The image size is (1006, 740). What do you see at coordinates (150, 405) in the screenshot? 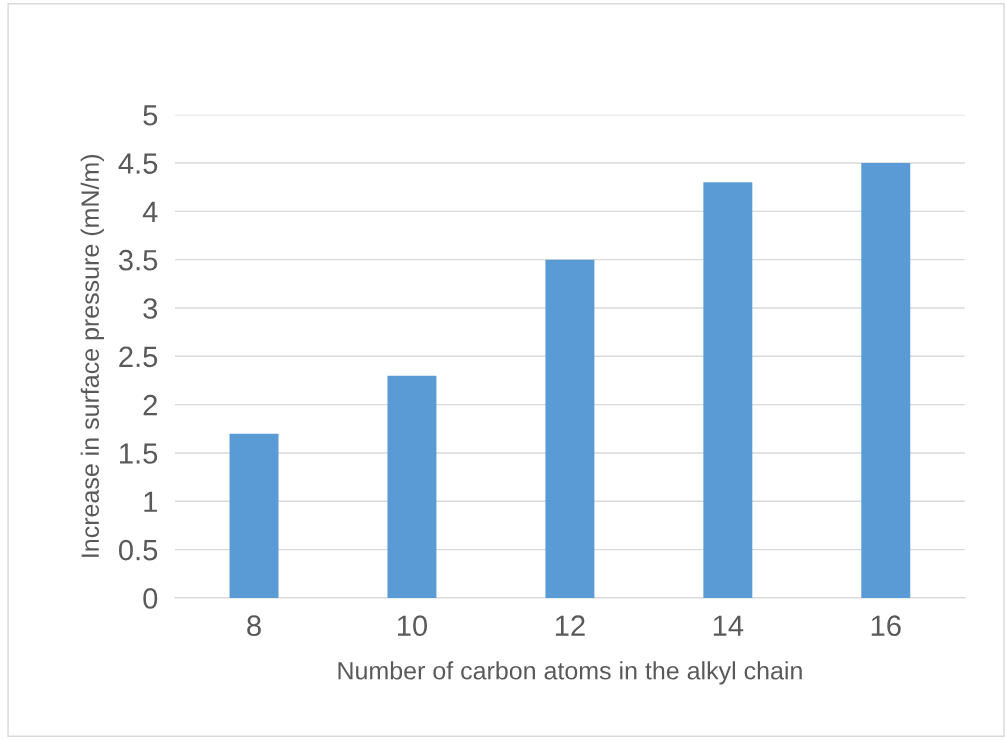
I see `y-tick-label: 2` at bounding box center [150, 405].